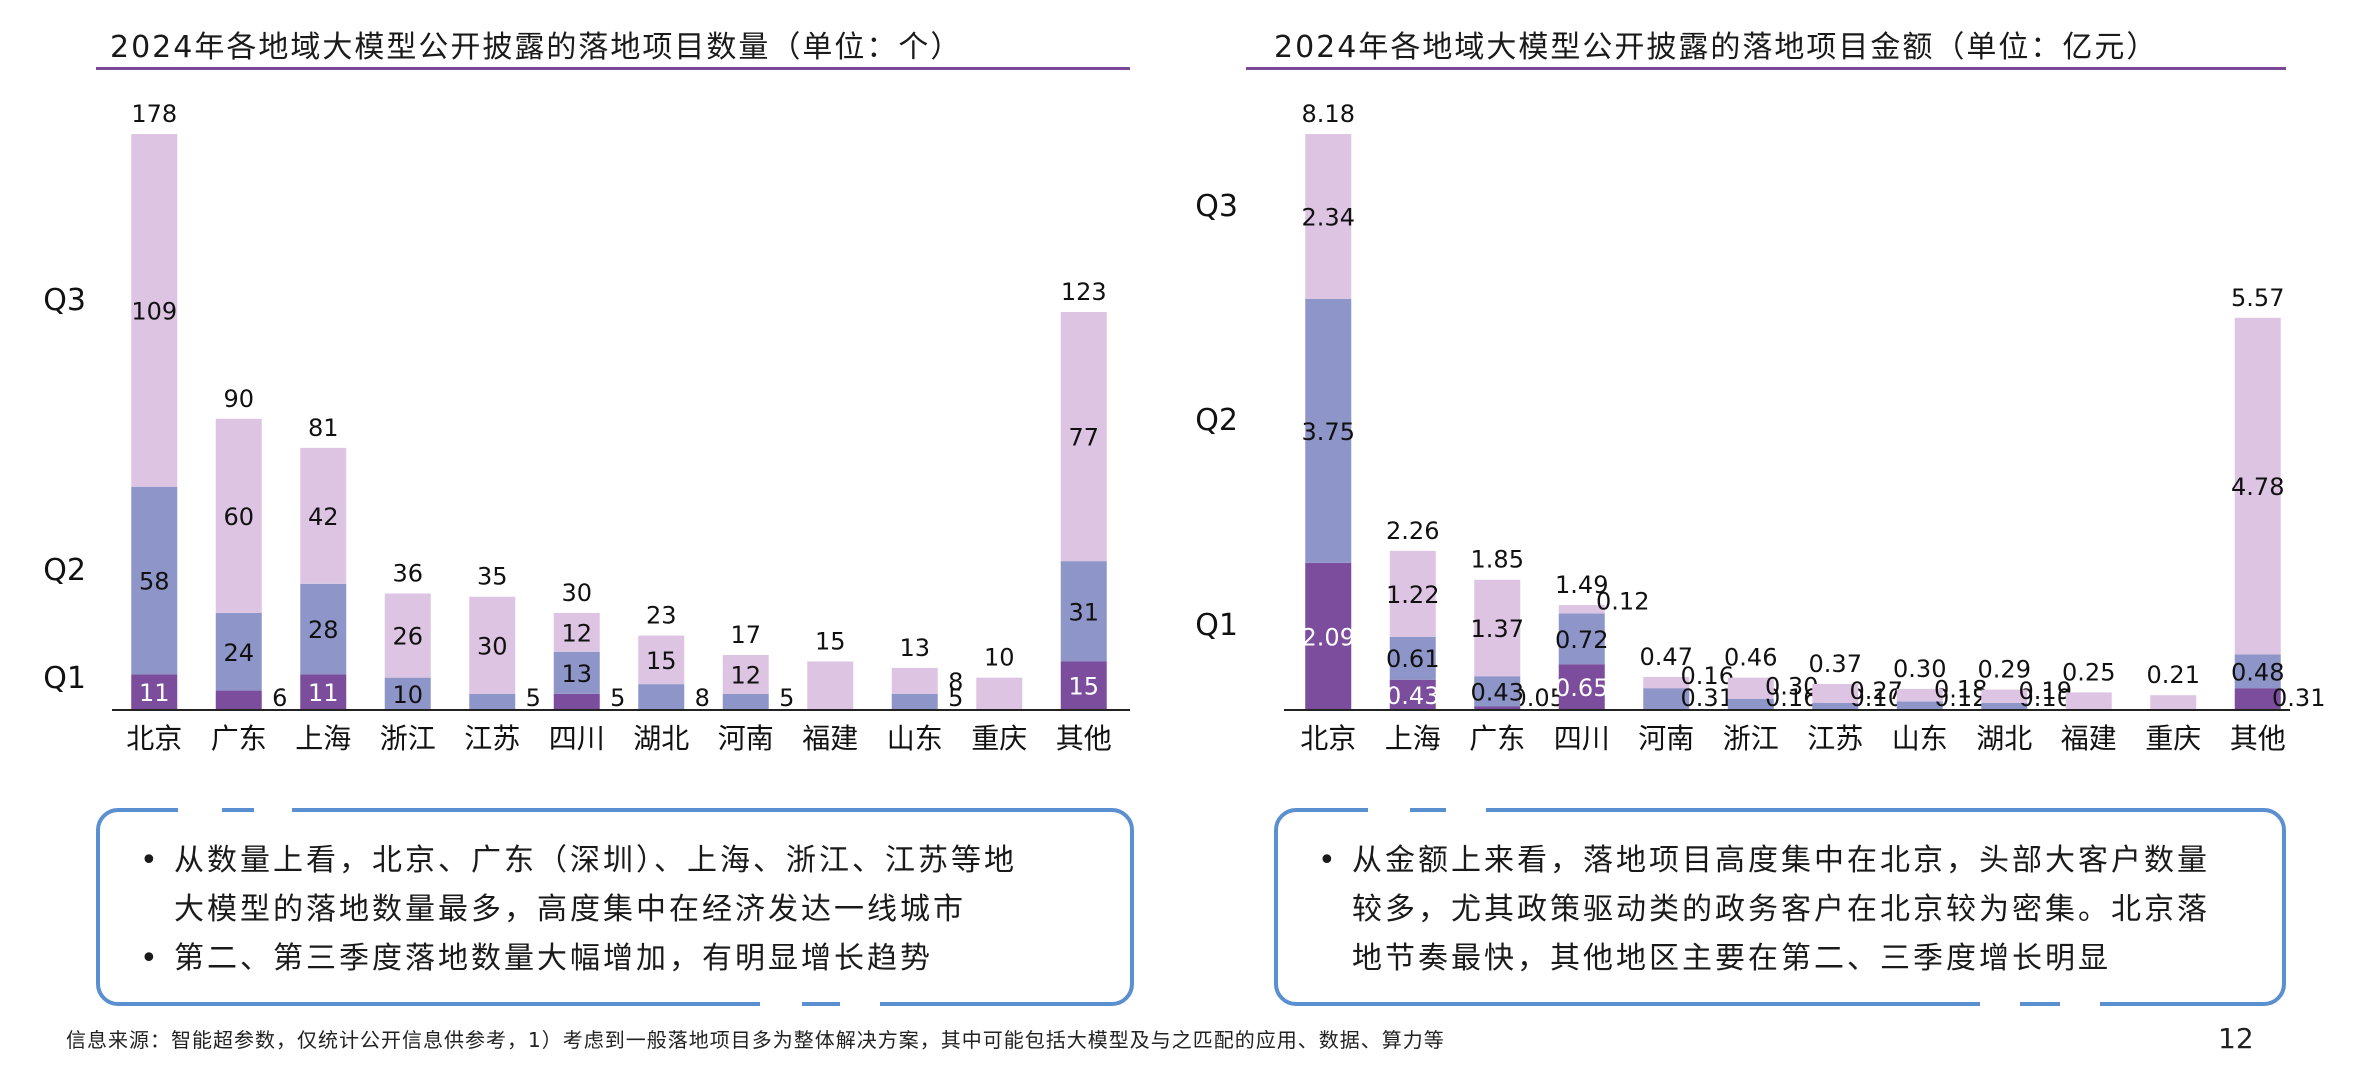 This screenshot has height=1080, width=2364. I want to click on count-category-label: 其他, so click(1084, 738).